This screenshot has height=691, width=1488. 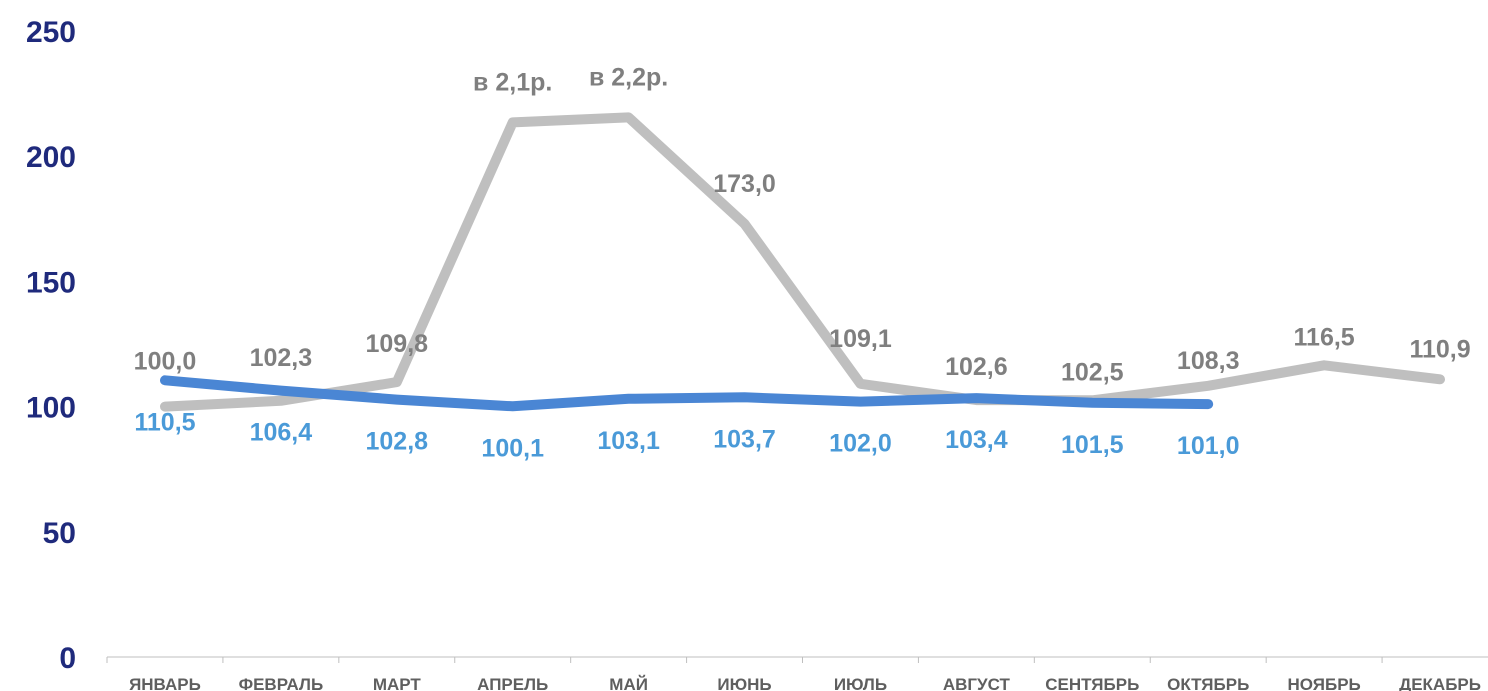 What do you see at coordinates (860, 339) in the screenshot?
I see `data-label: 109,1` at bounding box center [860, 339].